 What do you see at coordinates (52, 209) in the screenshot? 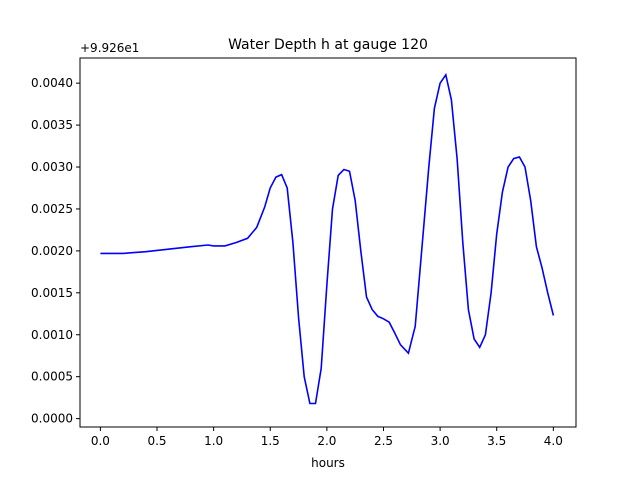
I see `y-tick-label: 0.0025` at bounding box center [52, 209].